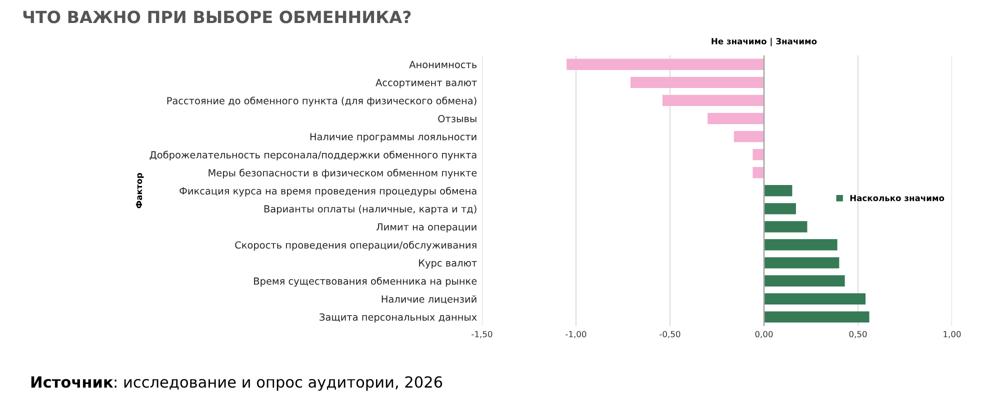 This screenshot has height=410, width=1000. I want to click on x-tick-label: 0,00, so click(764, 334).